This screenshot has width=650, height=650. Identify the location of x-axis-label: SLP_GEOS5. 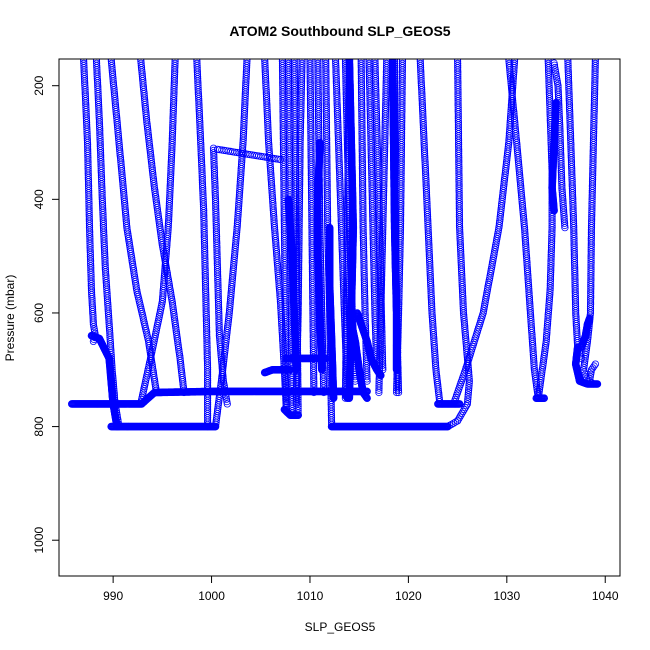
(340, 627).